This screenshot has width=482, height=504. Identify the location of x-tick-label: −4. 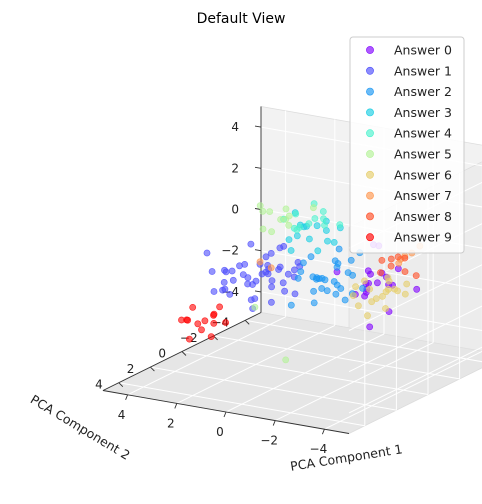
(319, 449).